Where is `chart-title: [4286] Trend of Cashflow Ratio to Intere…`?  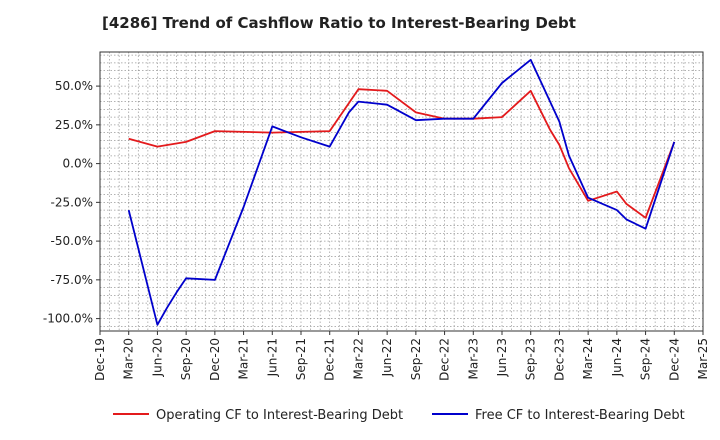
chart-title: [4286] Trend of Cashflow Ratio to Intere… is located at coordinates (339, 23).